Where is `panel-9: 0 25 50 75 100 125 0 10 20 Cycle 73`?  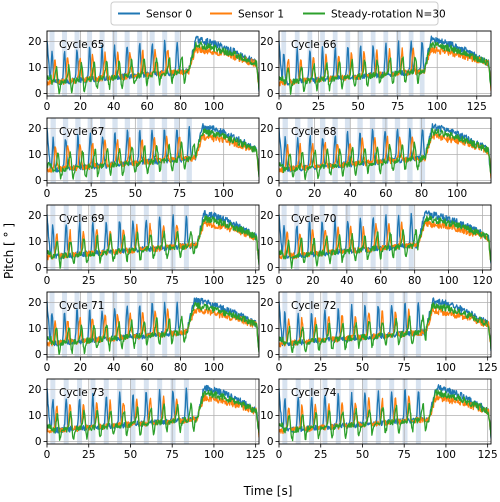 panel-9: 0 25 50 75 100 125 0 10 20 Cycle 73 is located at coordinates (147, 419).